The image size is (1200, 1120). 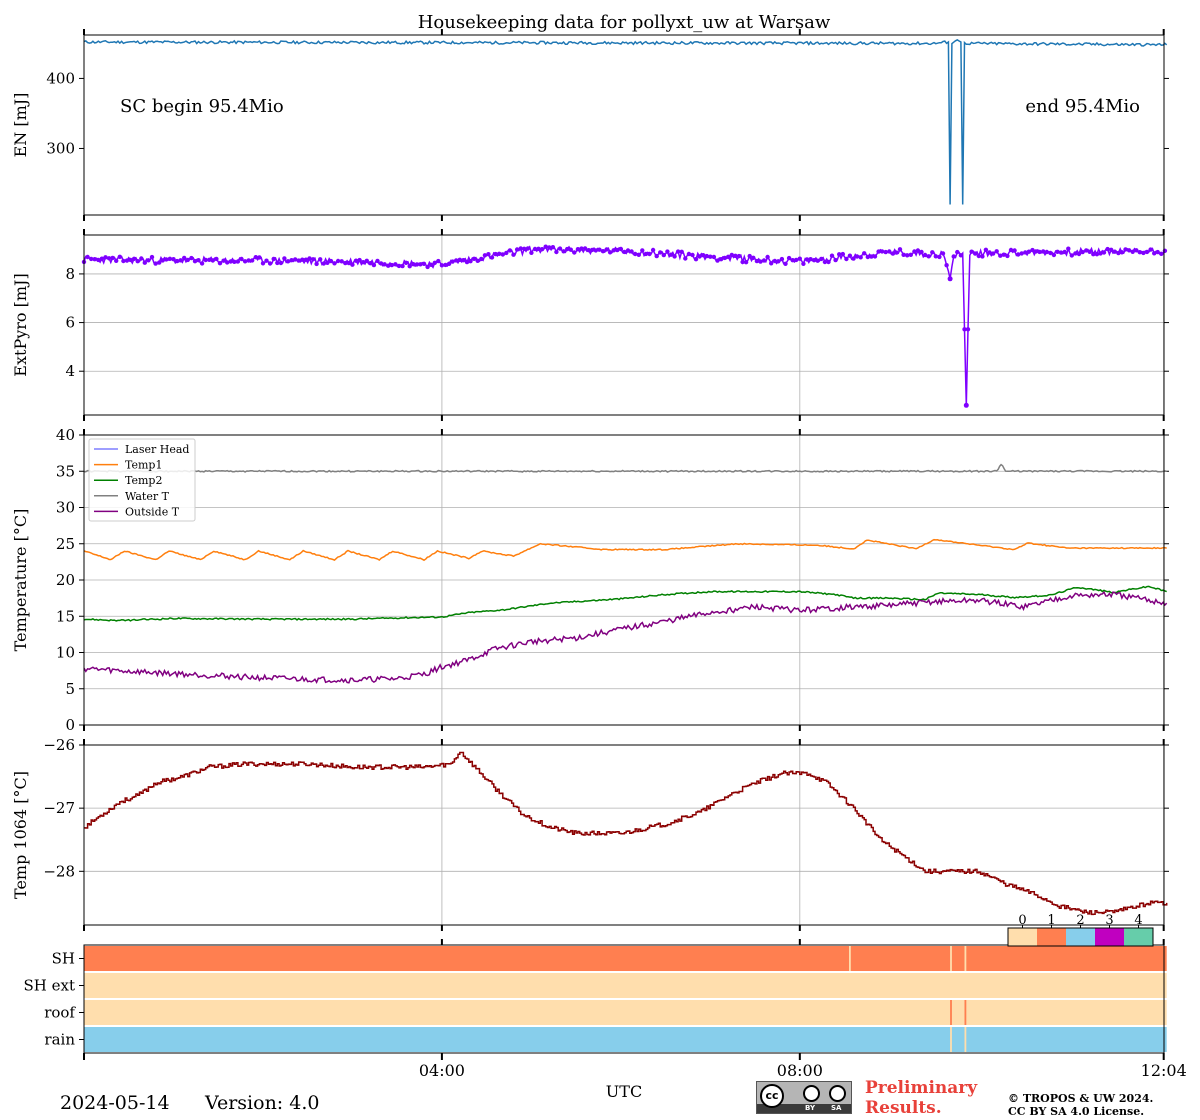 I want to click on status-cell-sh-ext, so click(x=625, y=985).